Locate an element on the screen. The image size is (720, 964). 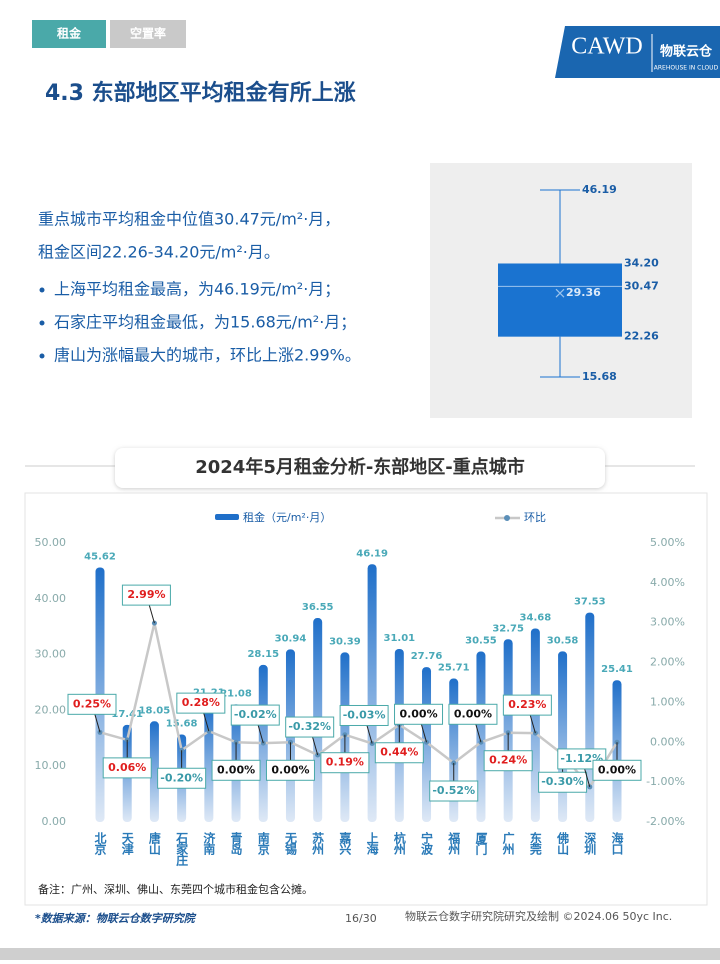
x-tick-label: 青岛 is located at coordinates (236, 843).